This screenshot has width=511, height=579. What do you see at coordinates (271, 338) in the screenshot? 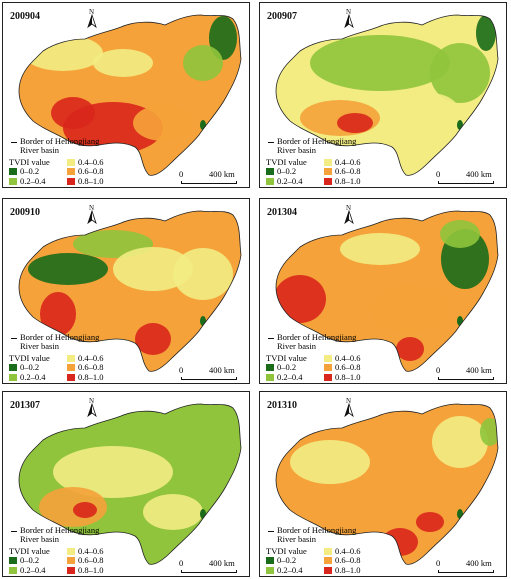
I see `border-line-icon` at bounding box center [271, 338].